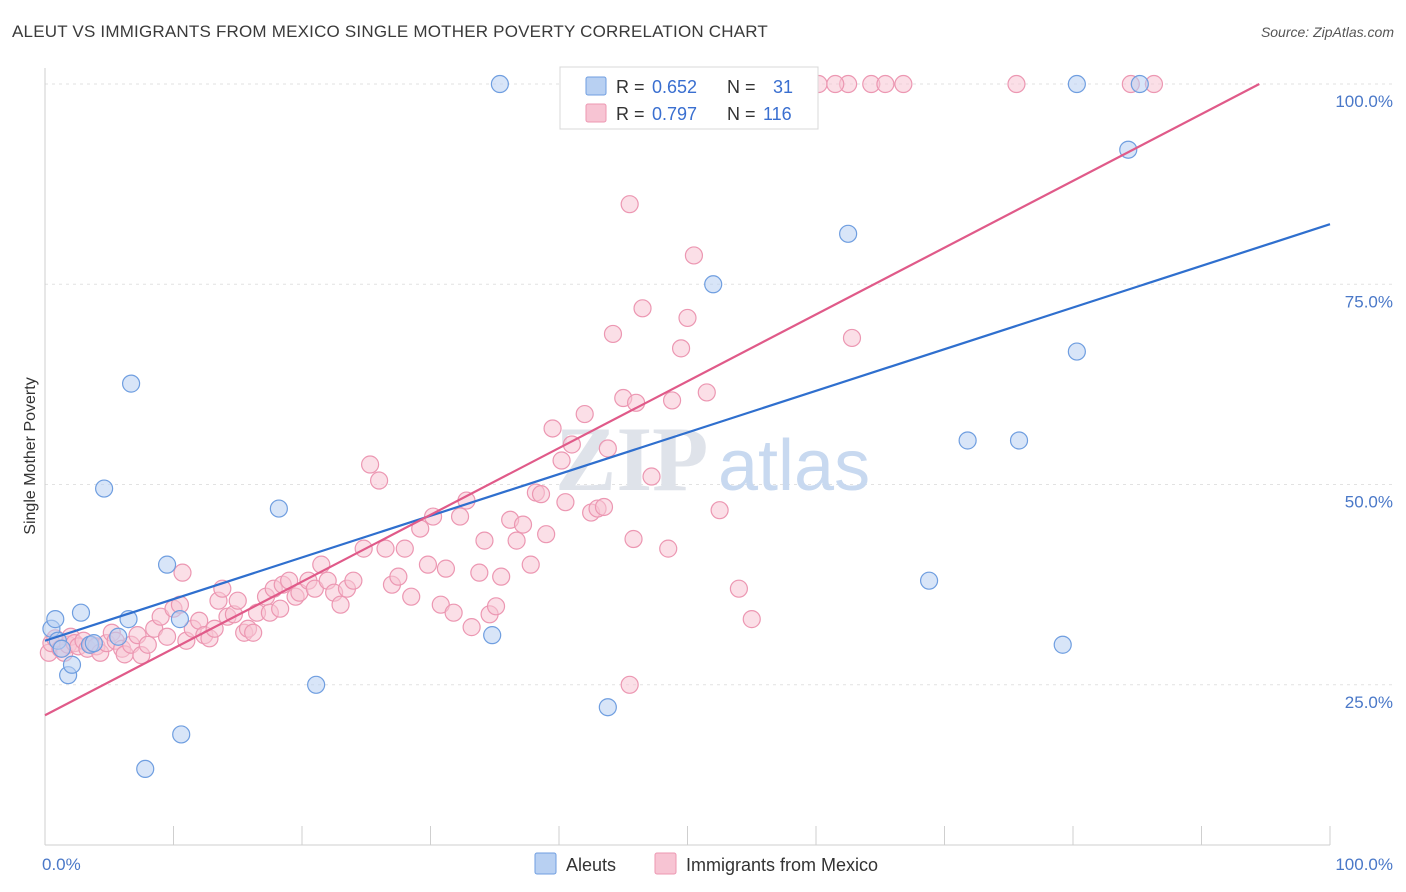  I want to click on legend-r-value-aleuts: 0.652, so click(674, 87).